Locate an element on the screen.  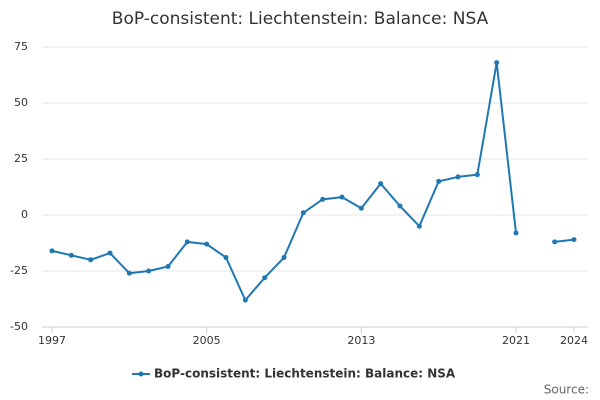
x-tick-label: 2005 is located at coordinates (207, 340).